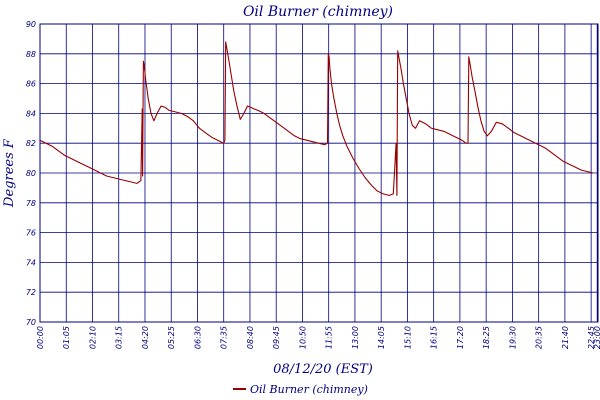 This screenshot has height=400, width=600. What do you see at coordinates (31, 24) in the screenshot?
I see `y-tick-label: 90` at bounding box center [31, 24].